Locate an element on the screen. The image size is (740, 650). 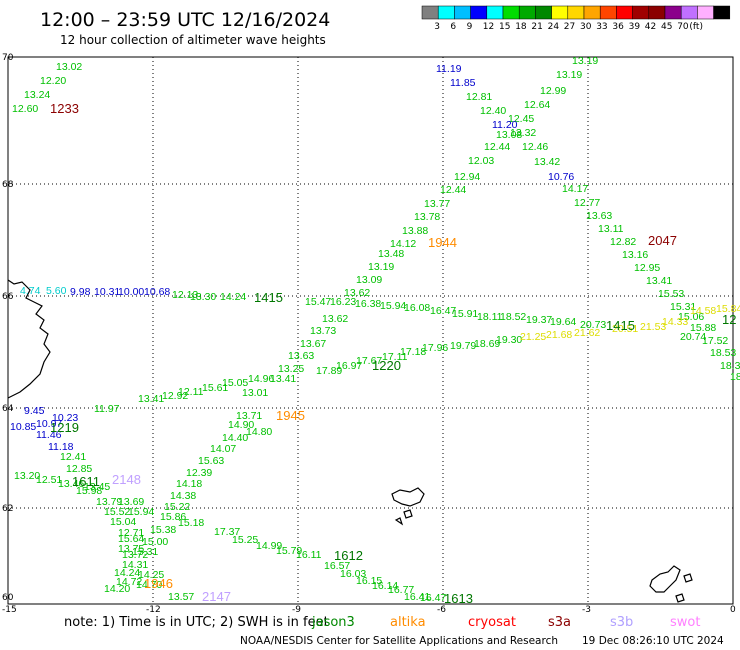
latitude-ticks: 70 68 66 64 62 60 is located at coordinates (8, 328).